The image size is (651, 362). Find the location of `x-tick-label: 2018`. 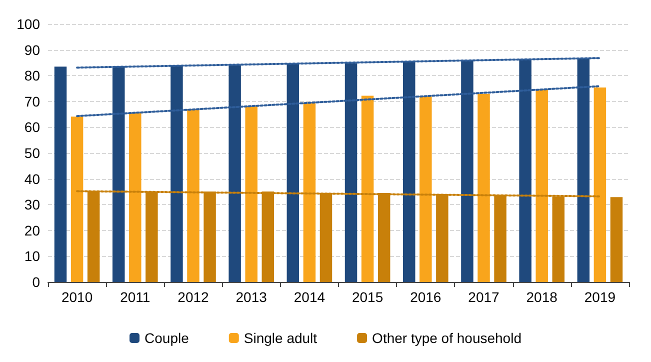

x-tick-label: 2018 is located at coordinates (542, 297).